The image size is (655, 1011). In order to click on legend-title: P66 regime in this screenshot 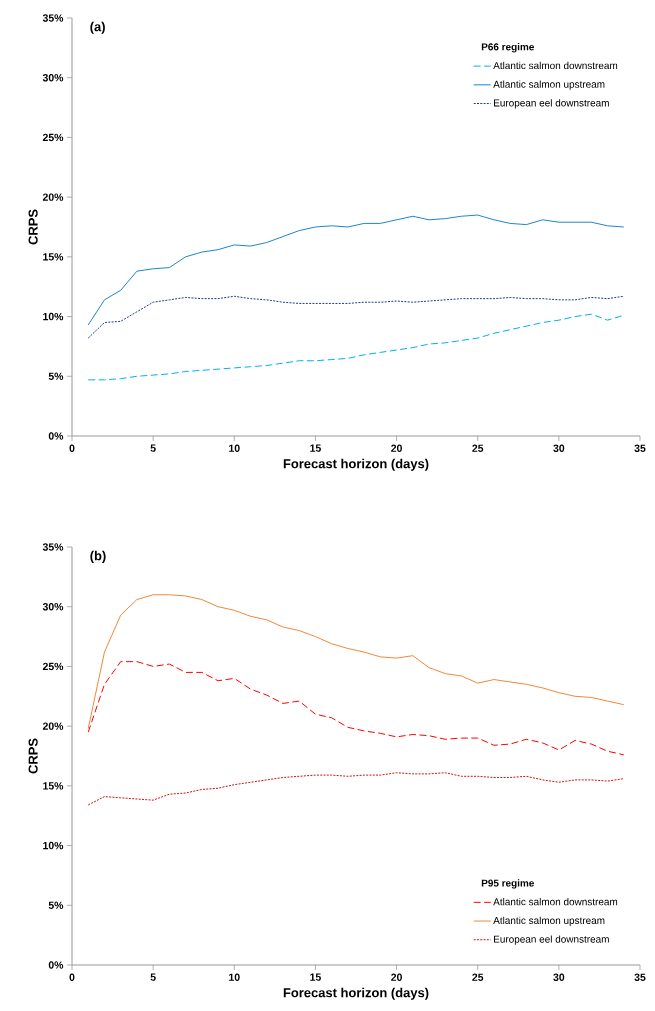, I will do `click(508, 48)`.